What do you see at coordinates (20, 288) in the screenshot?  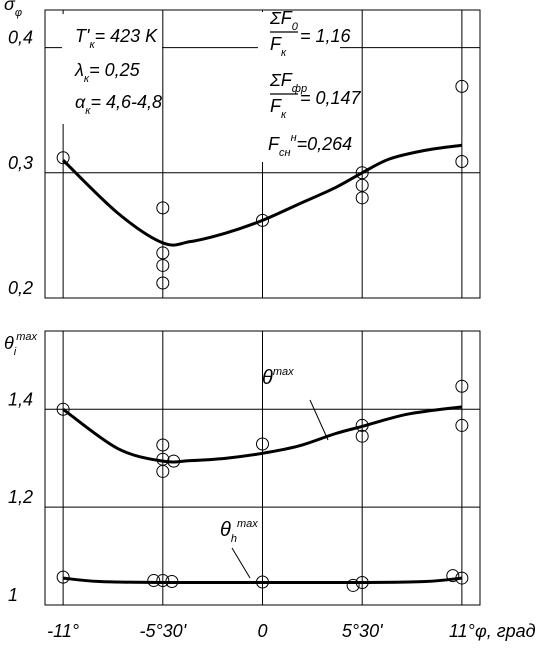 I see `y-tick-label: 0,2` at bounding box center [20, 288].